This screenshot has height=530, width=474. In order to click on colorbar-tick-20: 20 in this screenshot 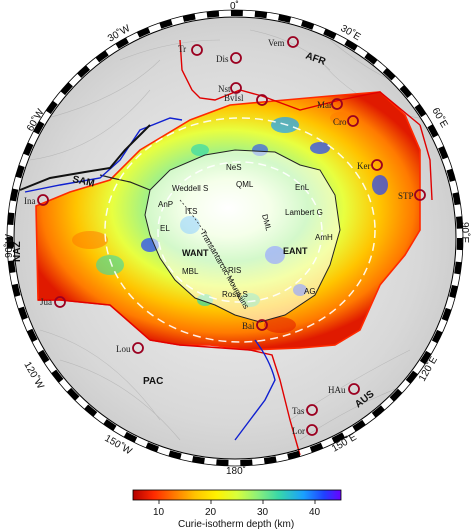, I will do `click(211, 512)`.